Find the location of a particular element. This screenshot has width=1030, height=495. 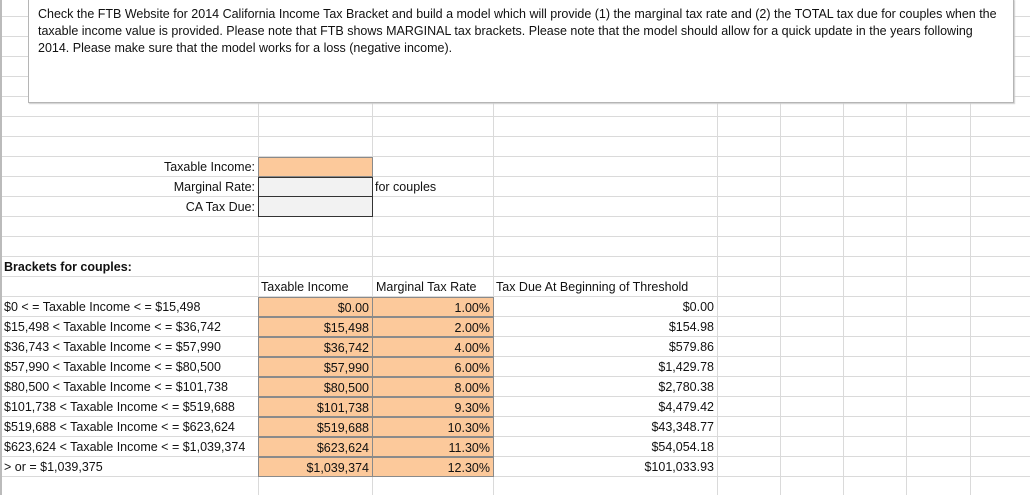

marginal-rate-label: Marginal Rate: is located at coordinates (214, 187).